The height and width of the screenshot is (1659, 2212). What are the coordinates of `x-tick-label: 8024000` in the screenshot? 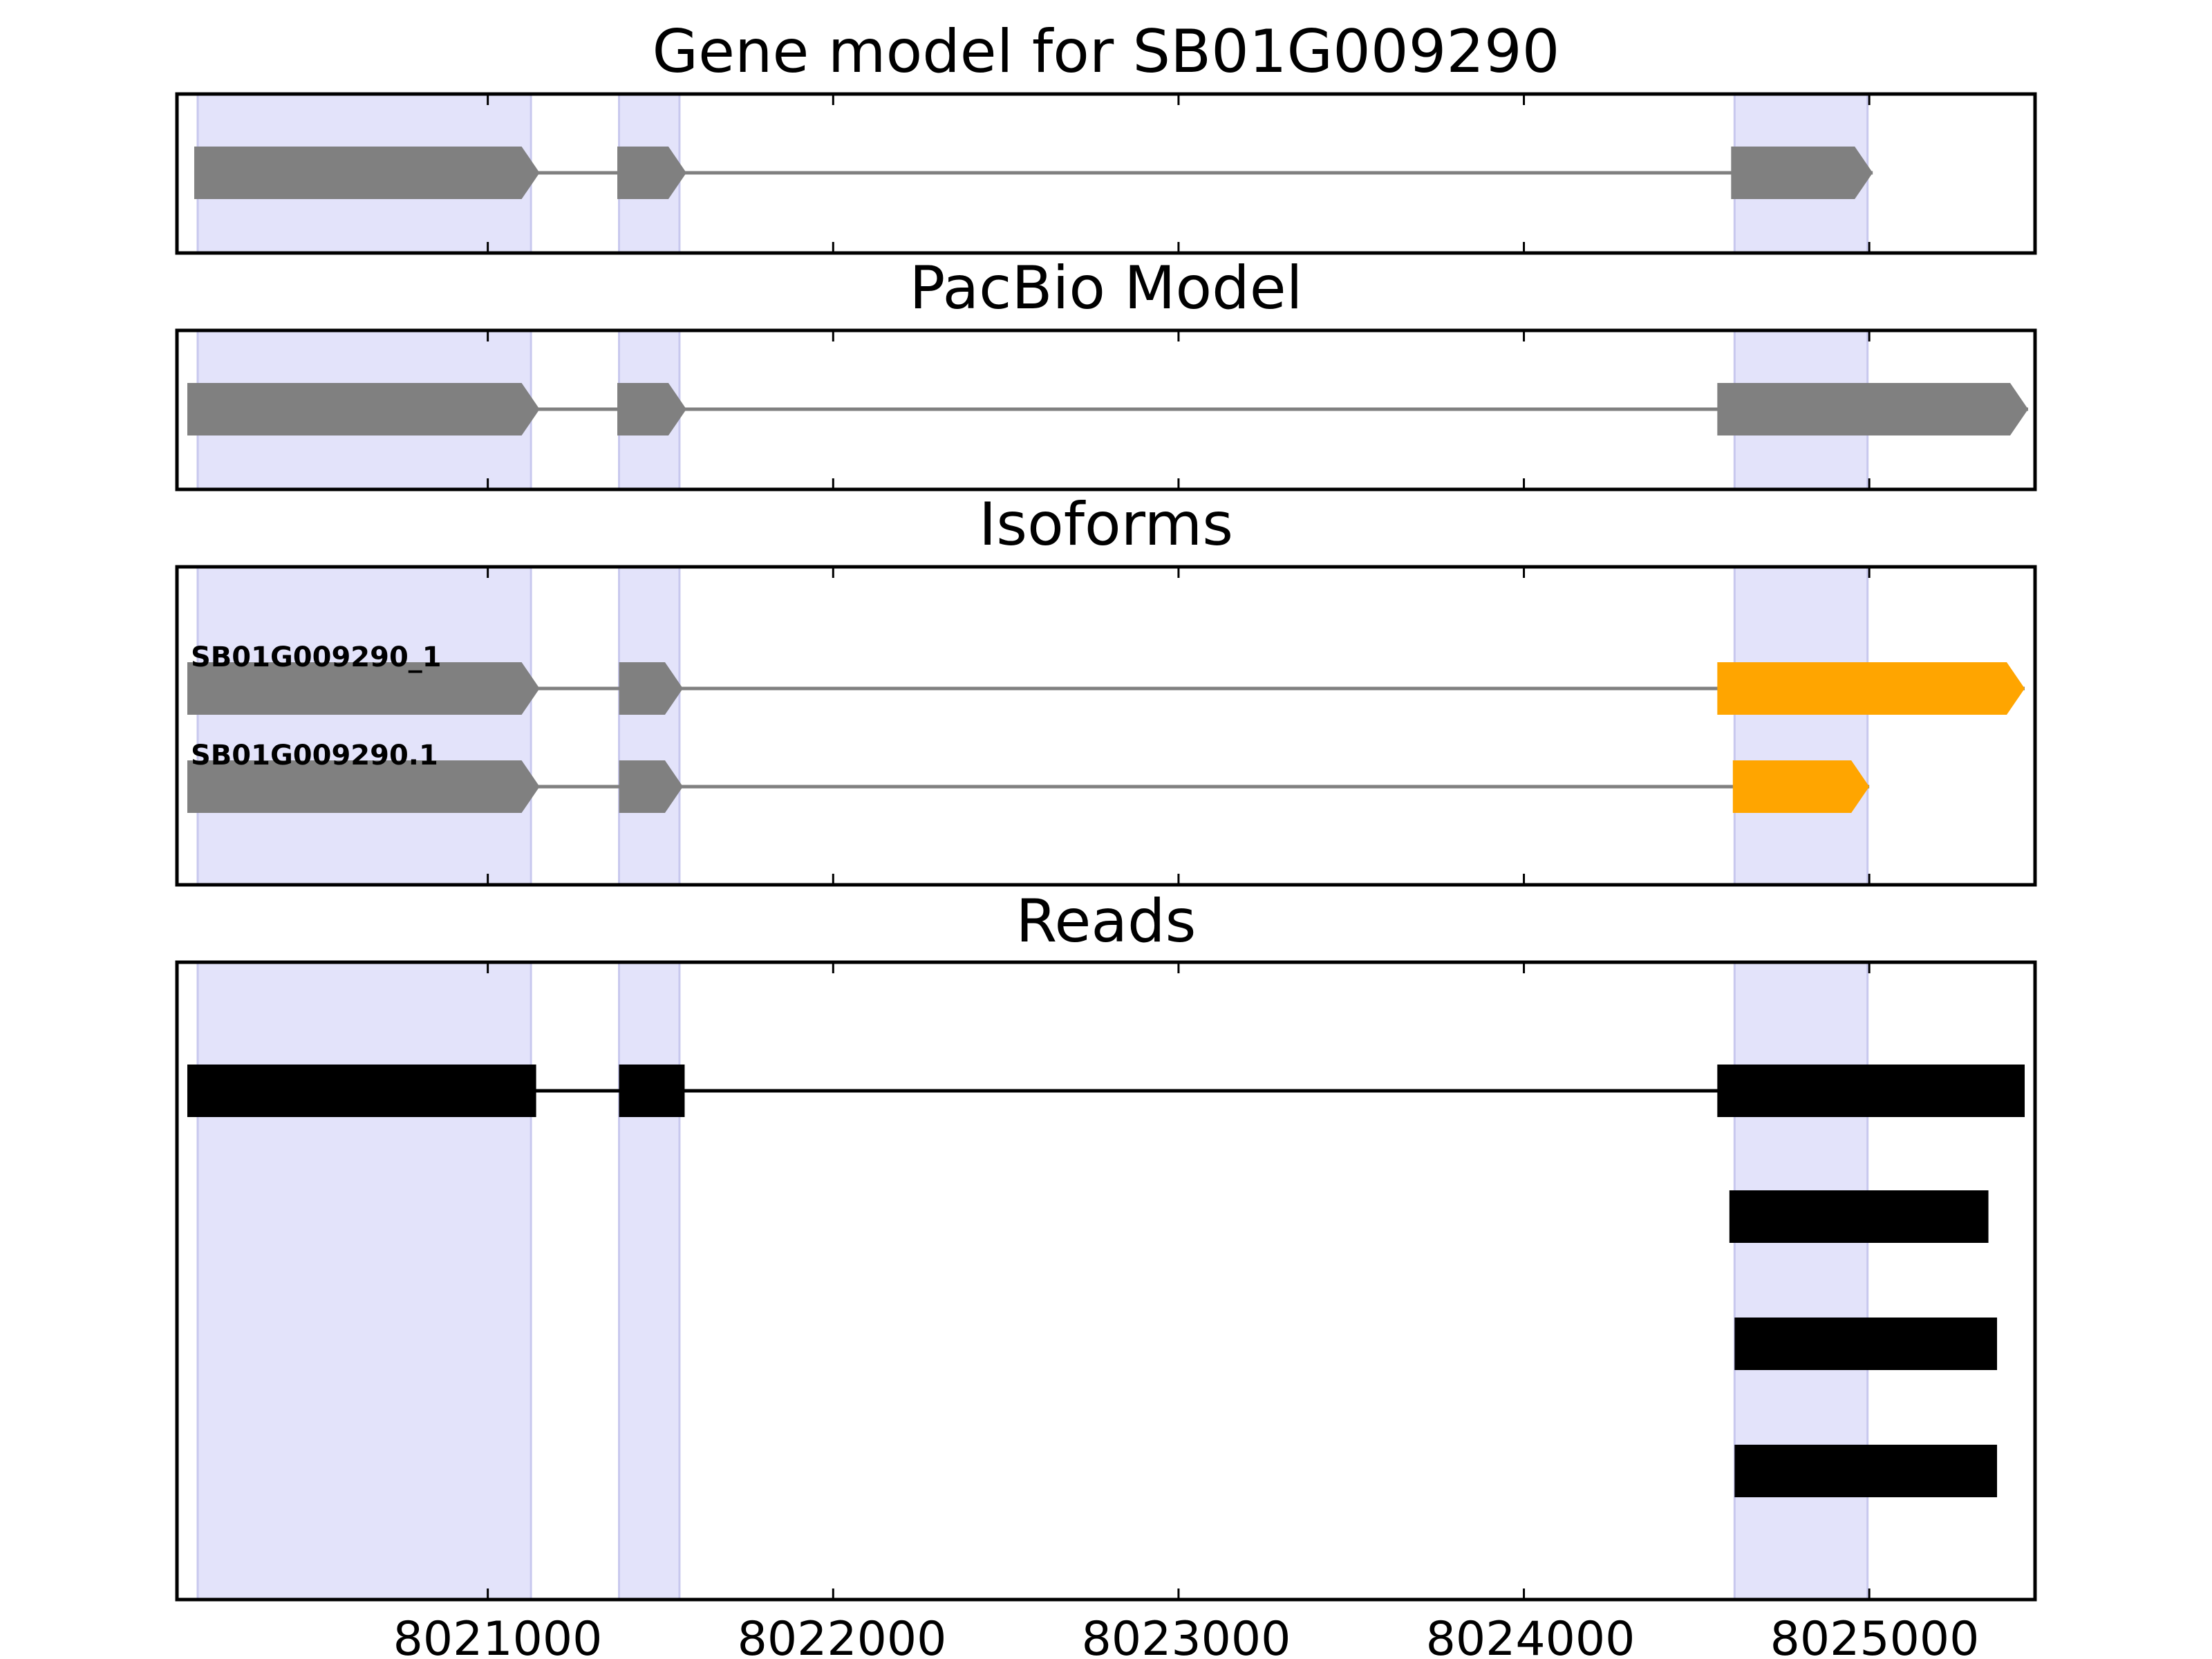 It's located at (1530, 1635).